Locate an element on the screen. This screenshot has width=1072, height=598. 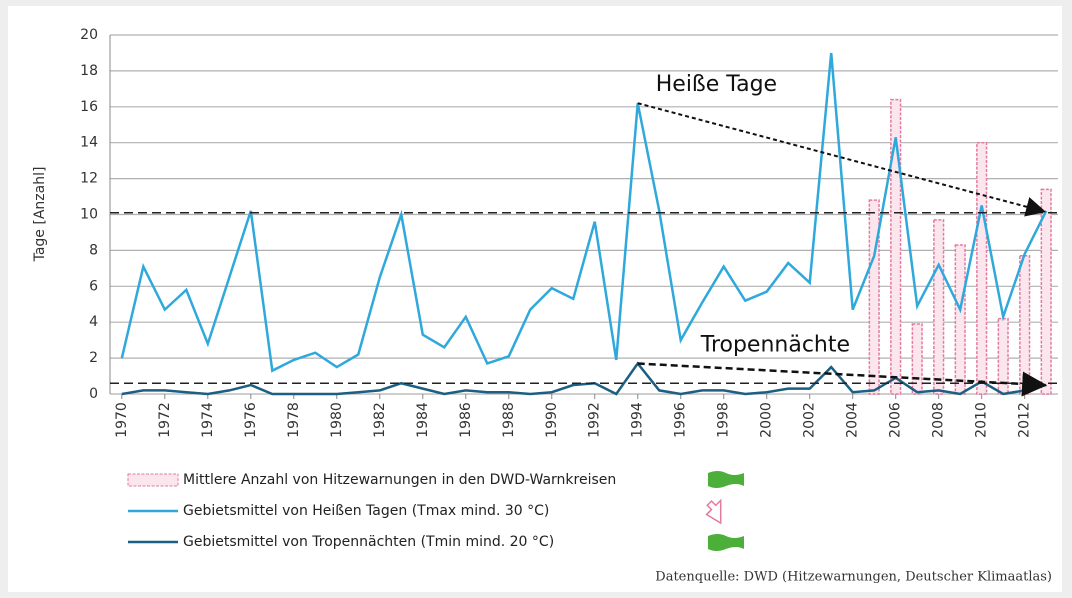
y-tick-label: 18 is located at coordinates (89, 71).